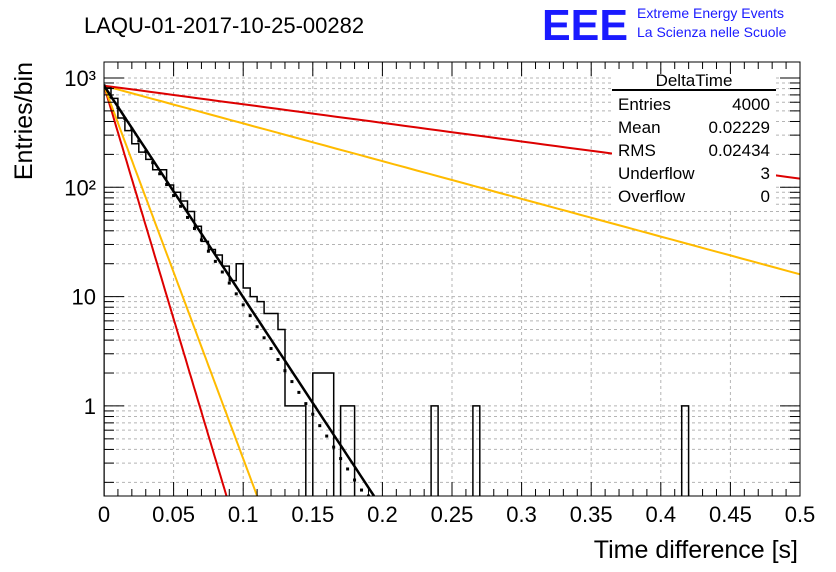 This screenshot has width=836, height=572. What do you see at coordinates (84, 297) in the screenshot?
I see `y-tick-label: 10` at bounding box center [84, 297].